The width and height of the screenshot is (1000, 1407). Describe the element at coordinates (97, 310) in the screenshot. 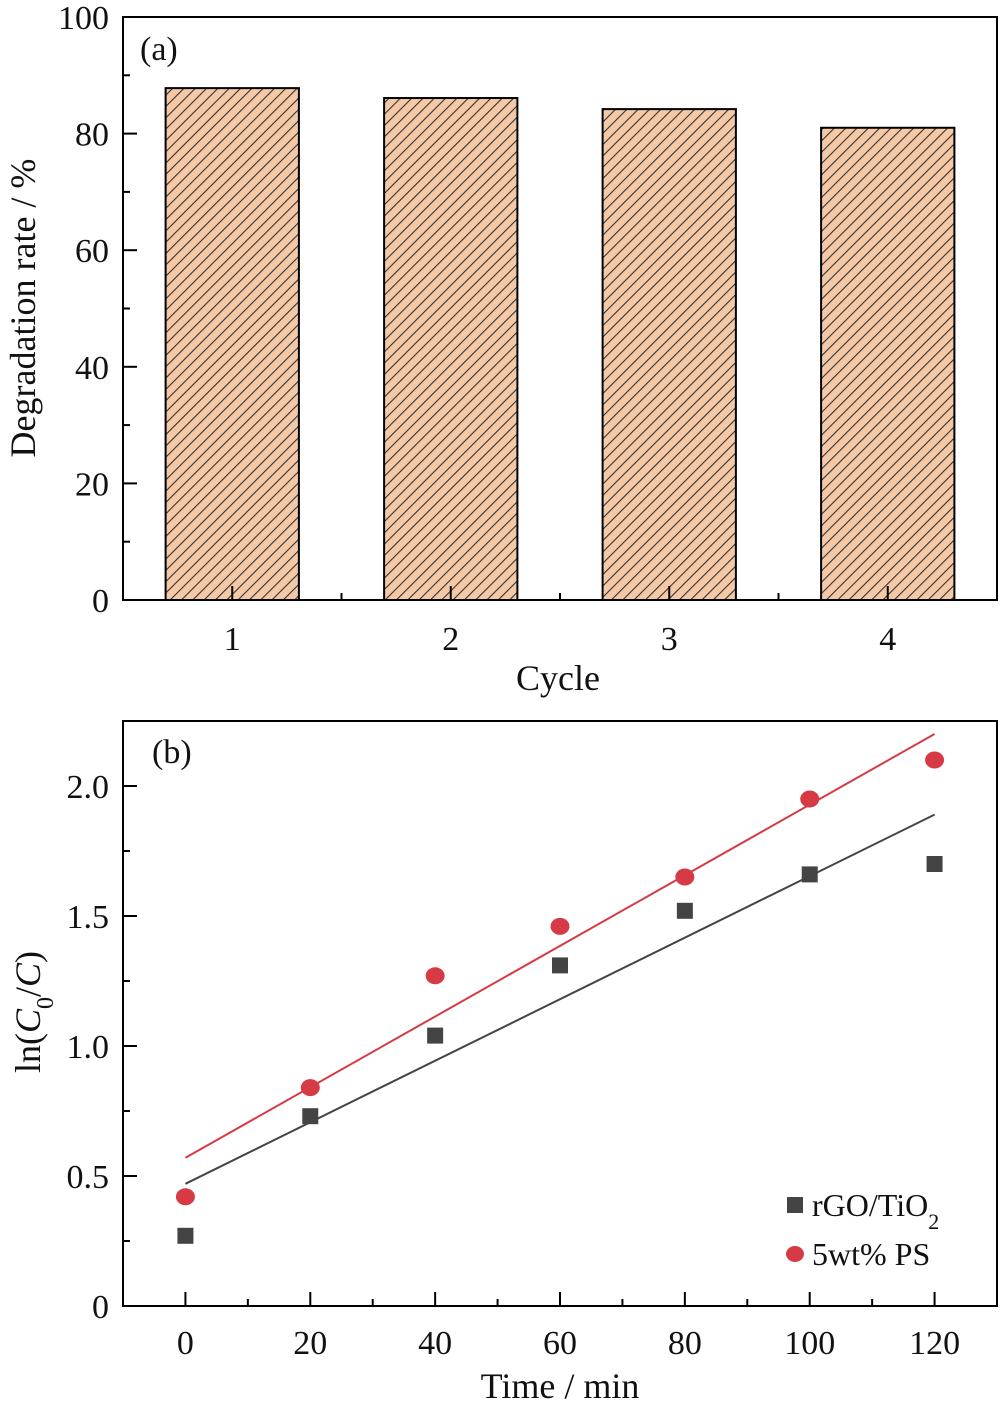

I see `panel-a-y-axis: 0 20 40 60 80 100` at that location.